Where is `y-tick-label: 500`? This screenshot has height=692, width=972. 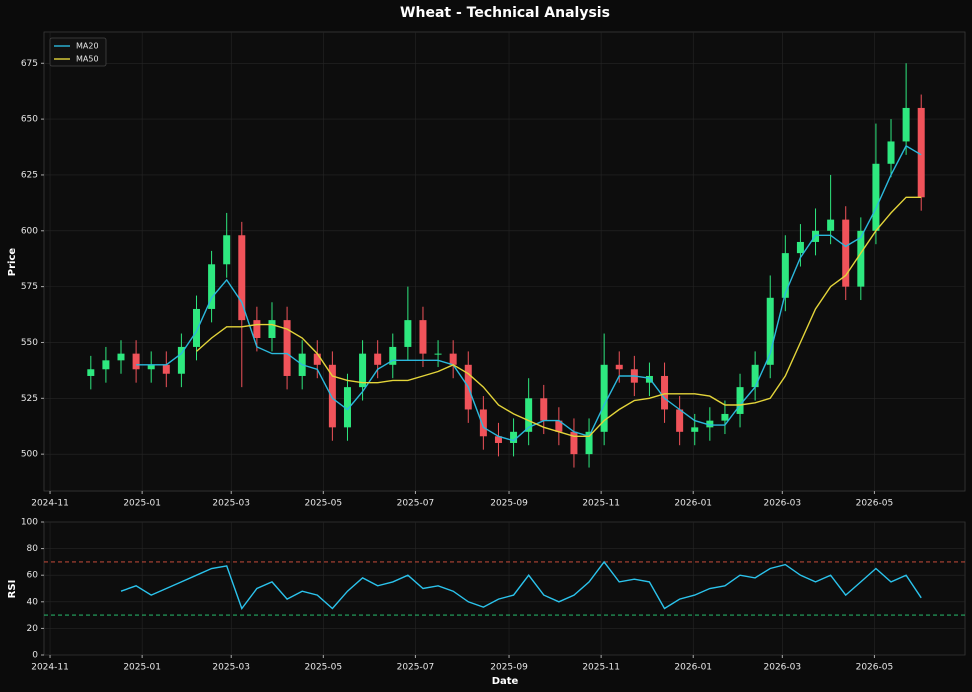 y-tick-label: 500 is located at coordinates (29, 455).